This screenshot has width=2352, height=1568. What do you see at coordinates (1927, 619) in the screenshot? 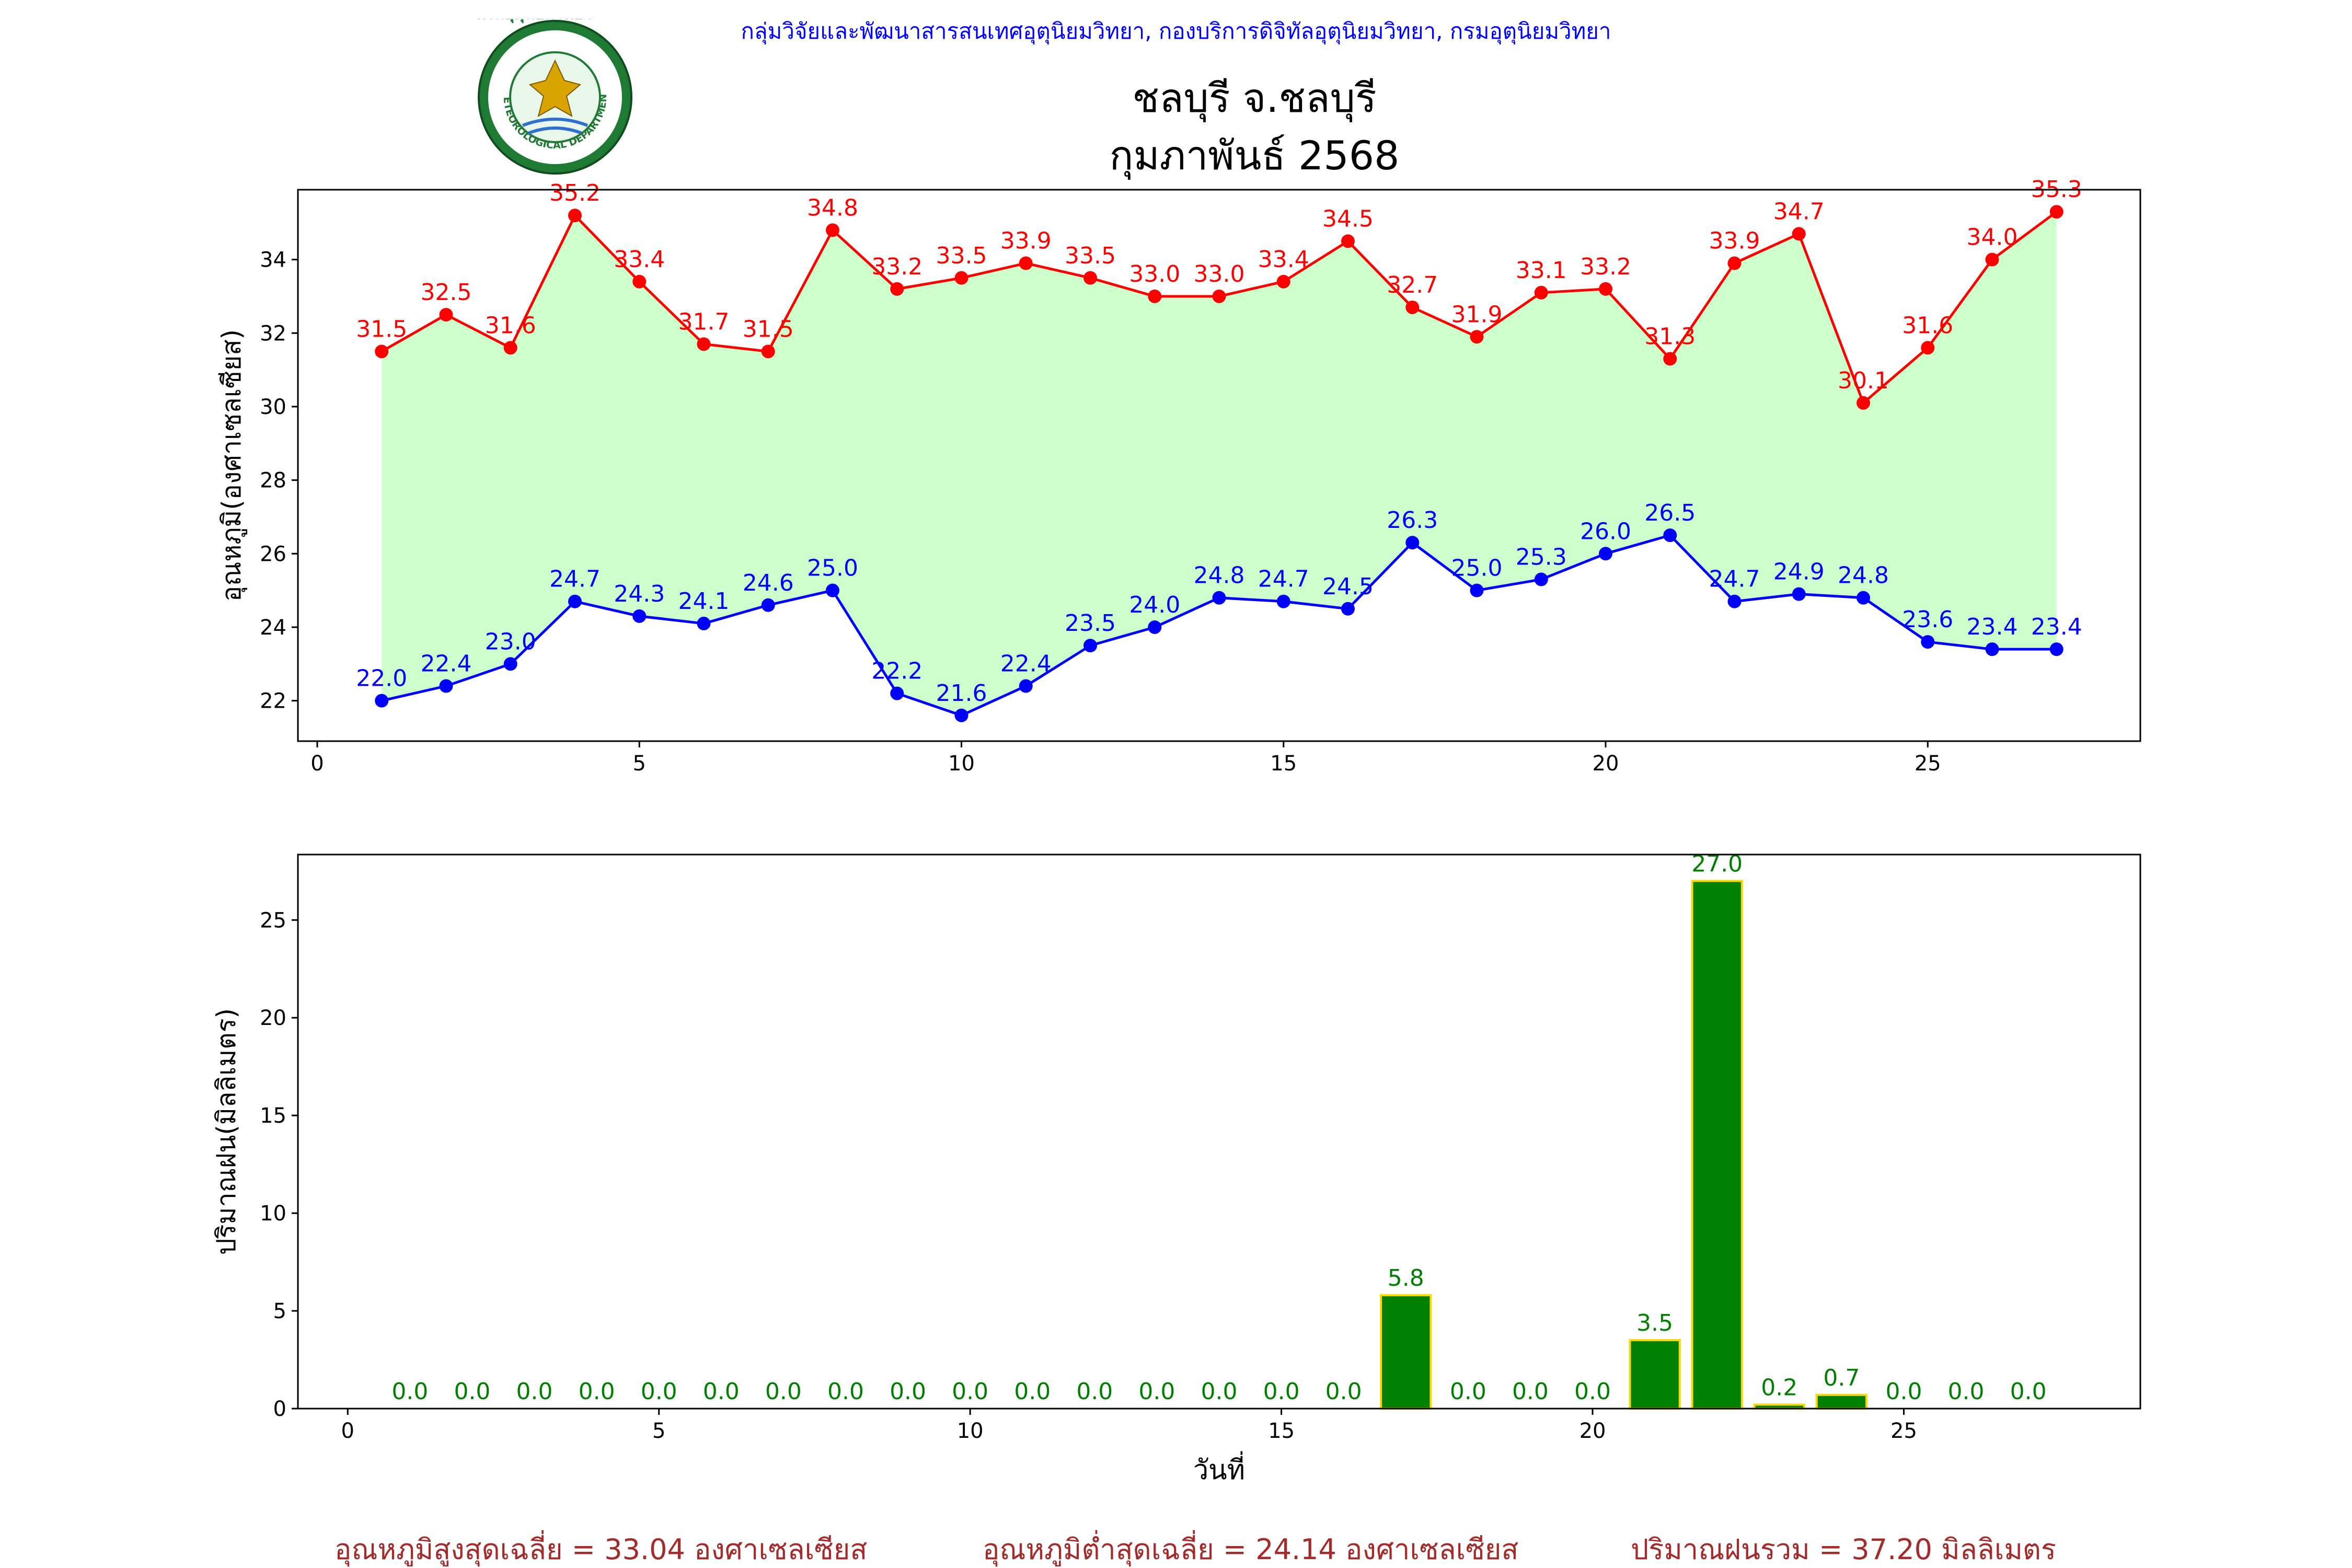
I see `min-temp-label: 23.6` at bounding box center [1927, 619].